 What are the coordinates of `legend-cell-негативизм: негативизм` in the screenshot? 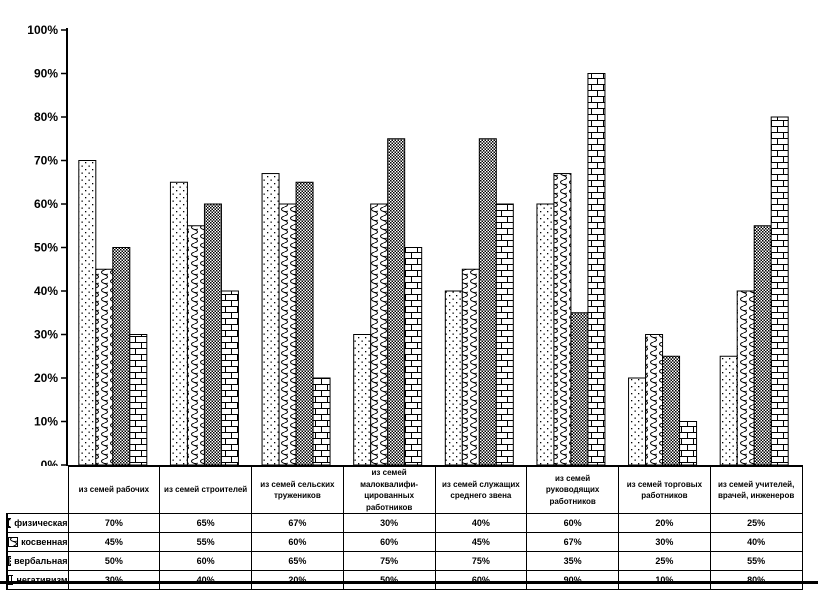 It's located at (37, 580).